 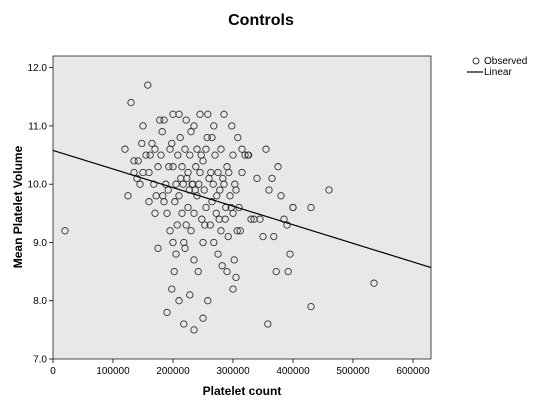 What do you see at coordinates (240, 368) in the screenshot?
I see `x-axis: 0 100000 200000 300000 400000 500000 600000` at bounding box center [240, 368].